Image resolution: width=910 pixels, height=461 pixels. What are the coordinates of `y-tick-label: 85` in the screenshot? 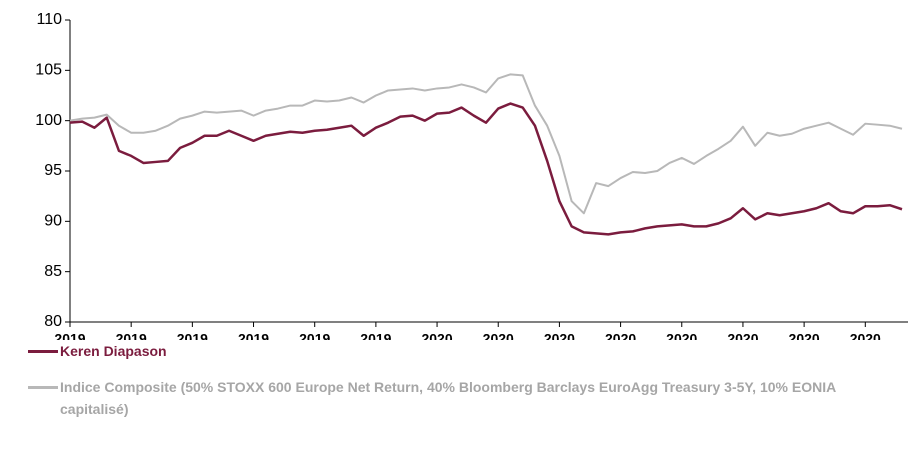 It's located at (53, 271).